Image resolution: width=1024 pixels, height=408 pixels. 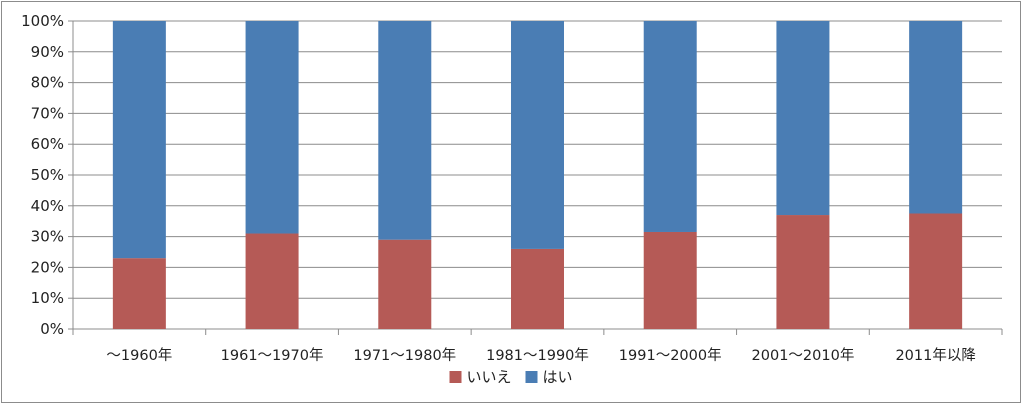 What do you see at coordinates (47, 113) in the screenshot?
I see `y-tick-label: 70%` at bounding box center [47, 113].